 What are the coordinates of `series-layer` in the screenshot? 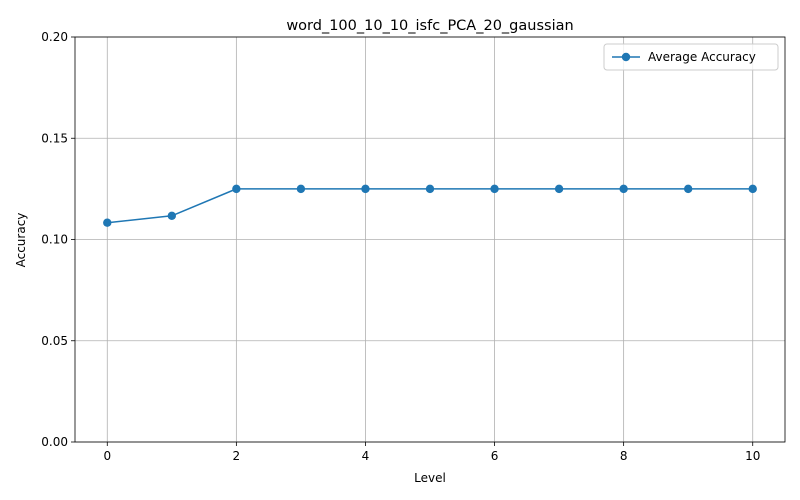 It's located at (430, 205).